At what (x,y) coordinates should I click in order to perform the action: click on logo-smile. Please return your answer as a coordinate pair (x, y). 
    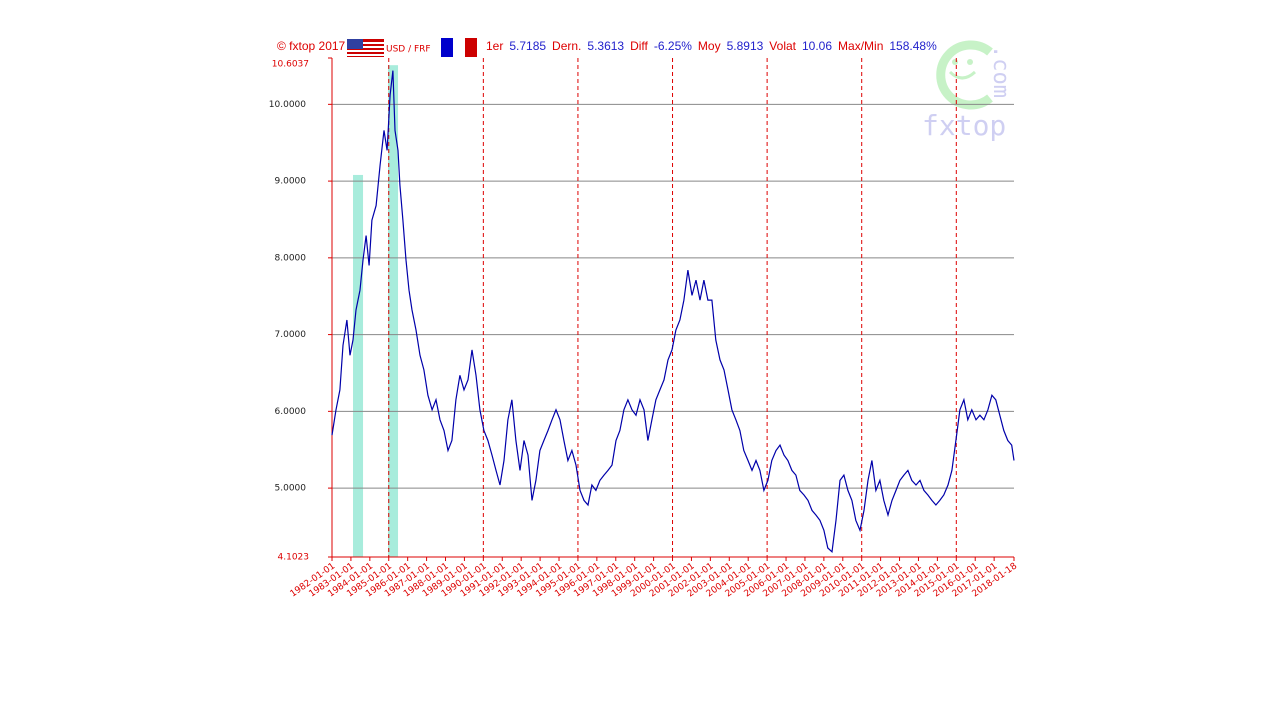
    Looking at the image, I should click on (962, 75).